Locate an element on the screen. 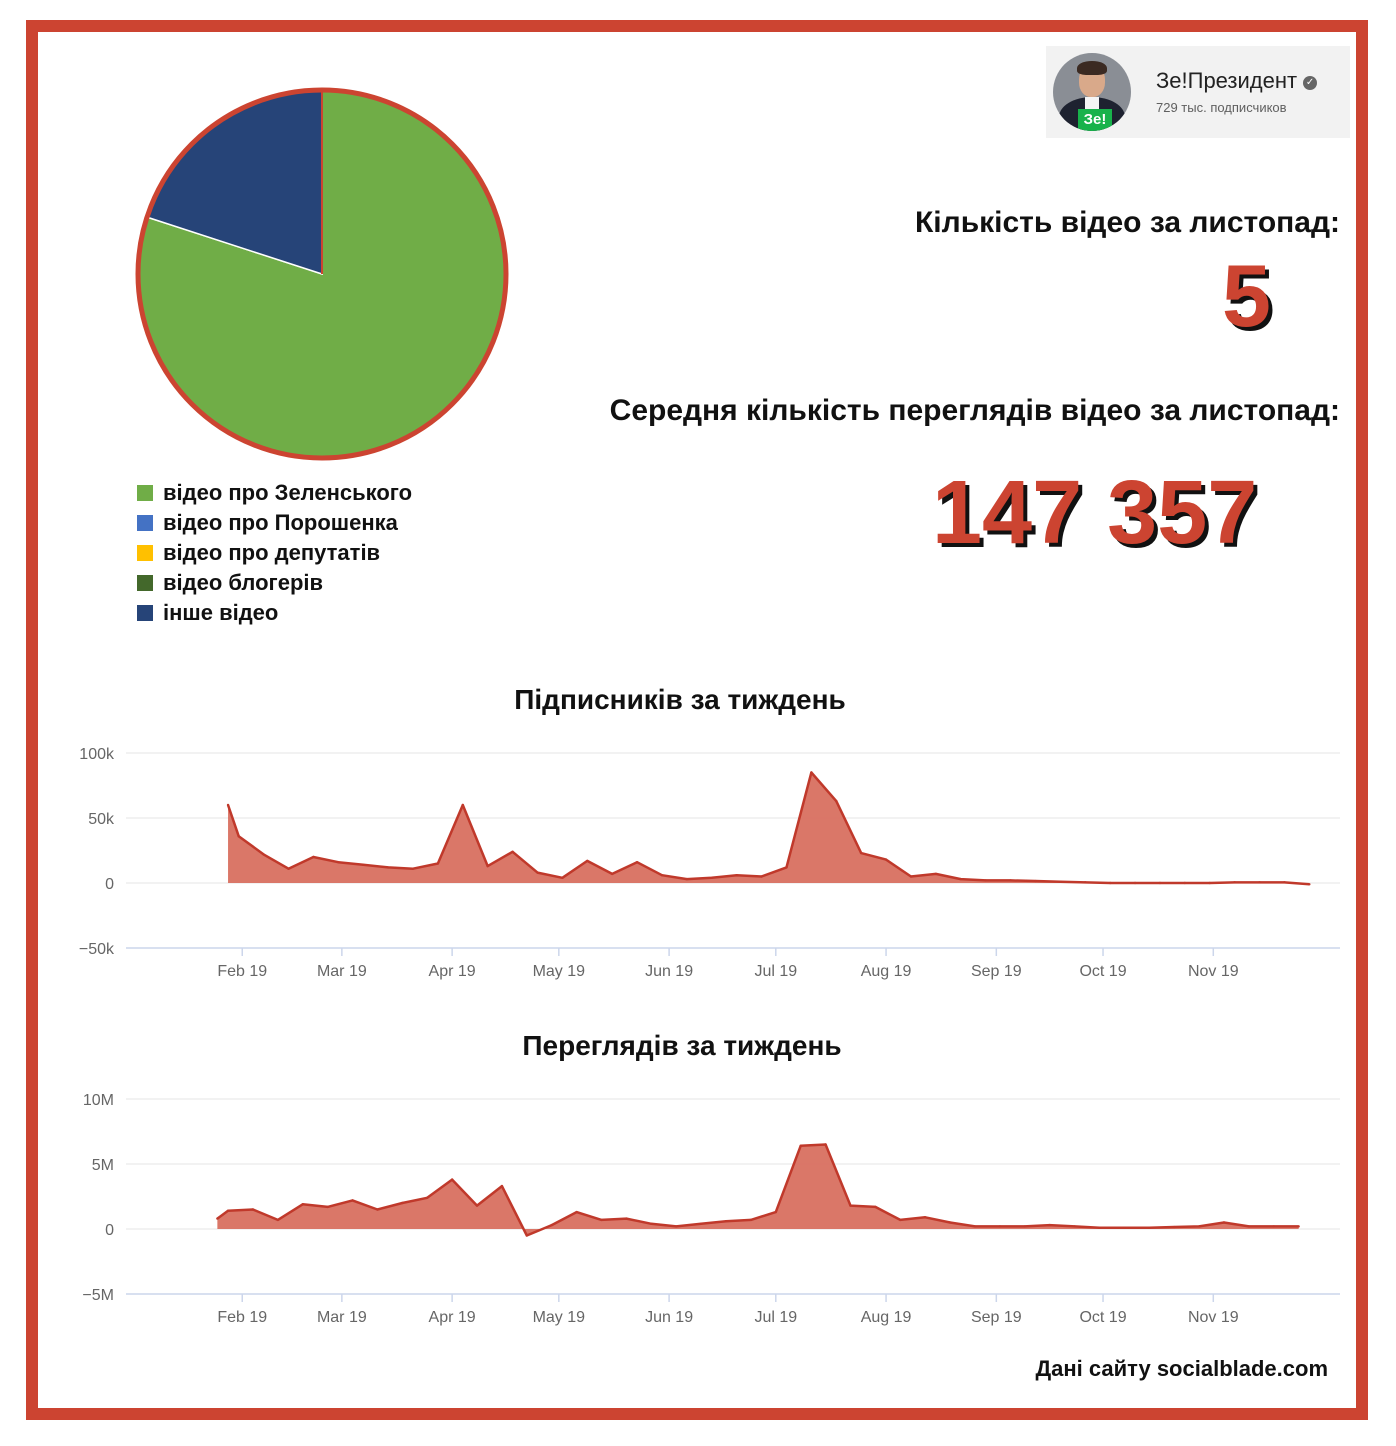 Image resolution: width=1396 pixels, height=1446 pixels. channel-card: Зе! Зе!Президент ✓ 729 тыс. подписчиков is located at coordinates (1198, 92).